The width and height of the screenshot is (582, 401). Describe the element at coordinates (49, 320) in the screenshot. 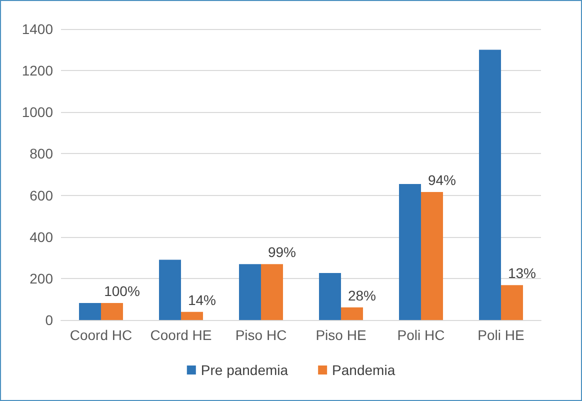

I see `y-tick-label: 0` at that location.